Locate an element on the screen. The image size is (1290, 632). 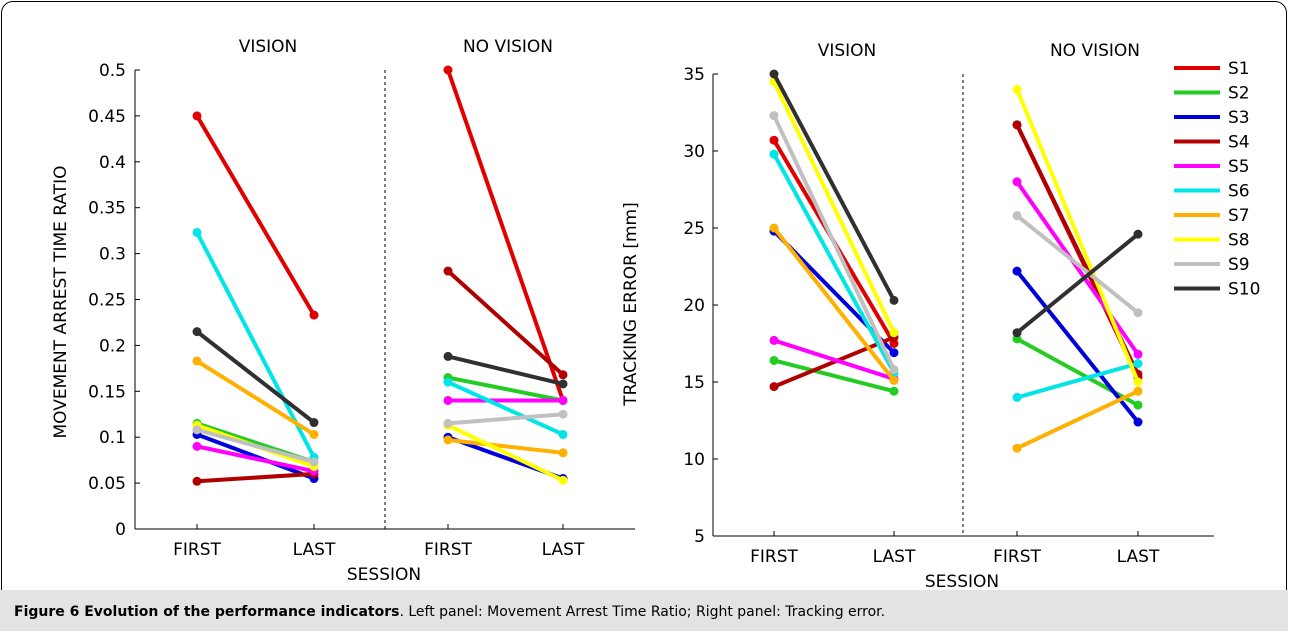
y-tick-label: 20 is located at coordinates (694, 306).